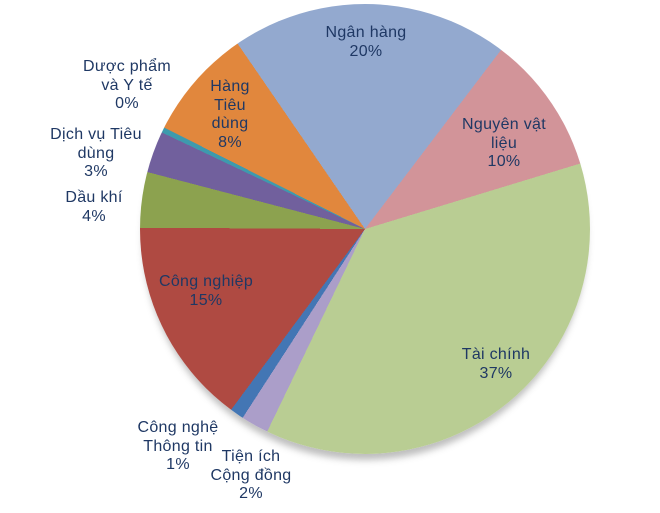 This screenshot has width=660, height=513. Describe the element at coordinates (127, 85) in the screenshot. I see `slice-label-duoc-pham-y-te: Dược phẩm và Y tế 0%` at that location.